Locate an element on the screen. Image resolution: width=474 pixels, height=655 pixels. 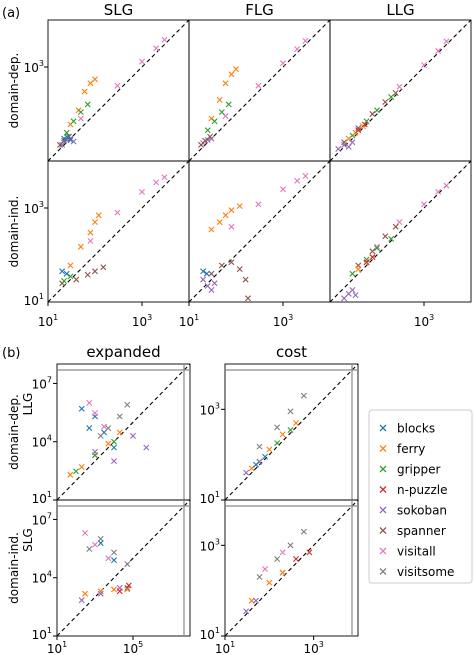
legend-item: visitsome is located at coordinates (416, 572).